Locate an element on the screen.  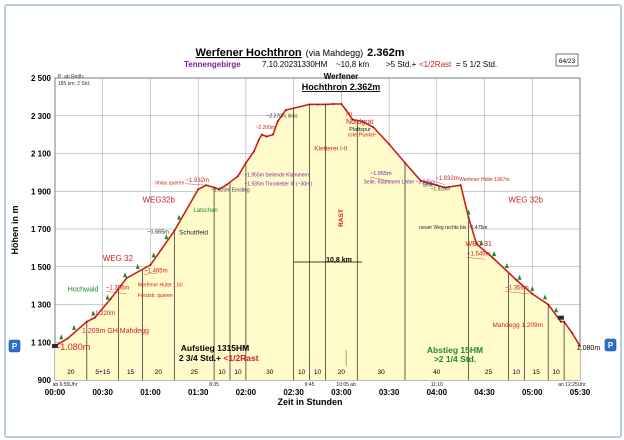
annotation-start-elev: ~1.080m is located at coordinates (72, 347).